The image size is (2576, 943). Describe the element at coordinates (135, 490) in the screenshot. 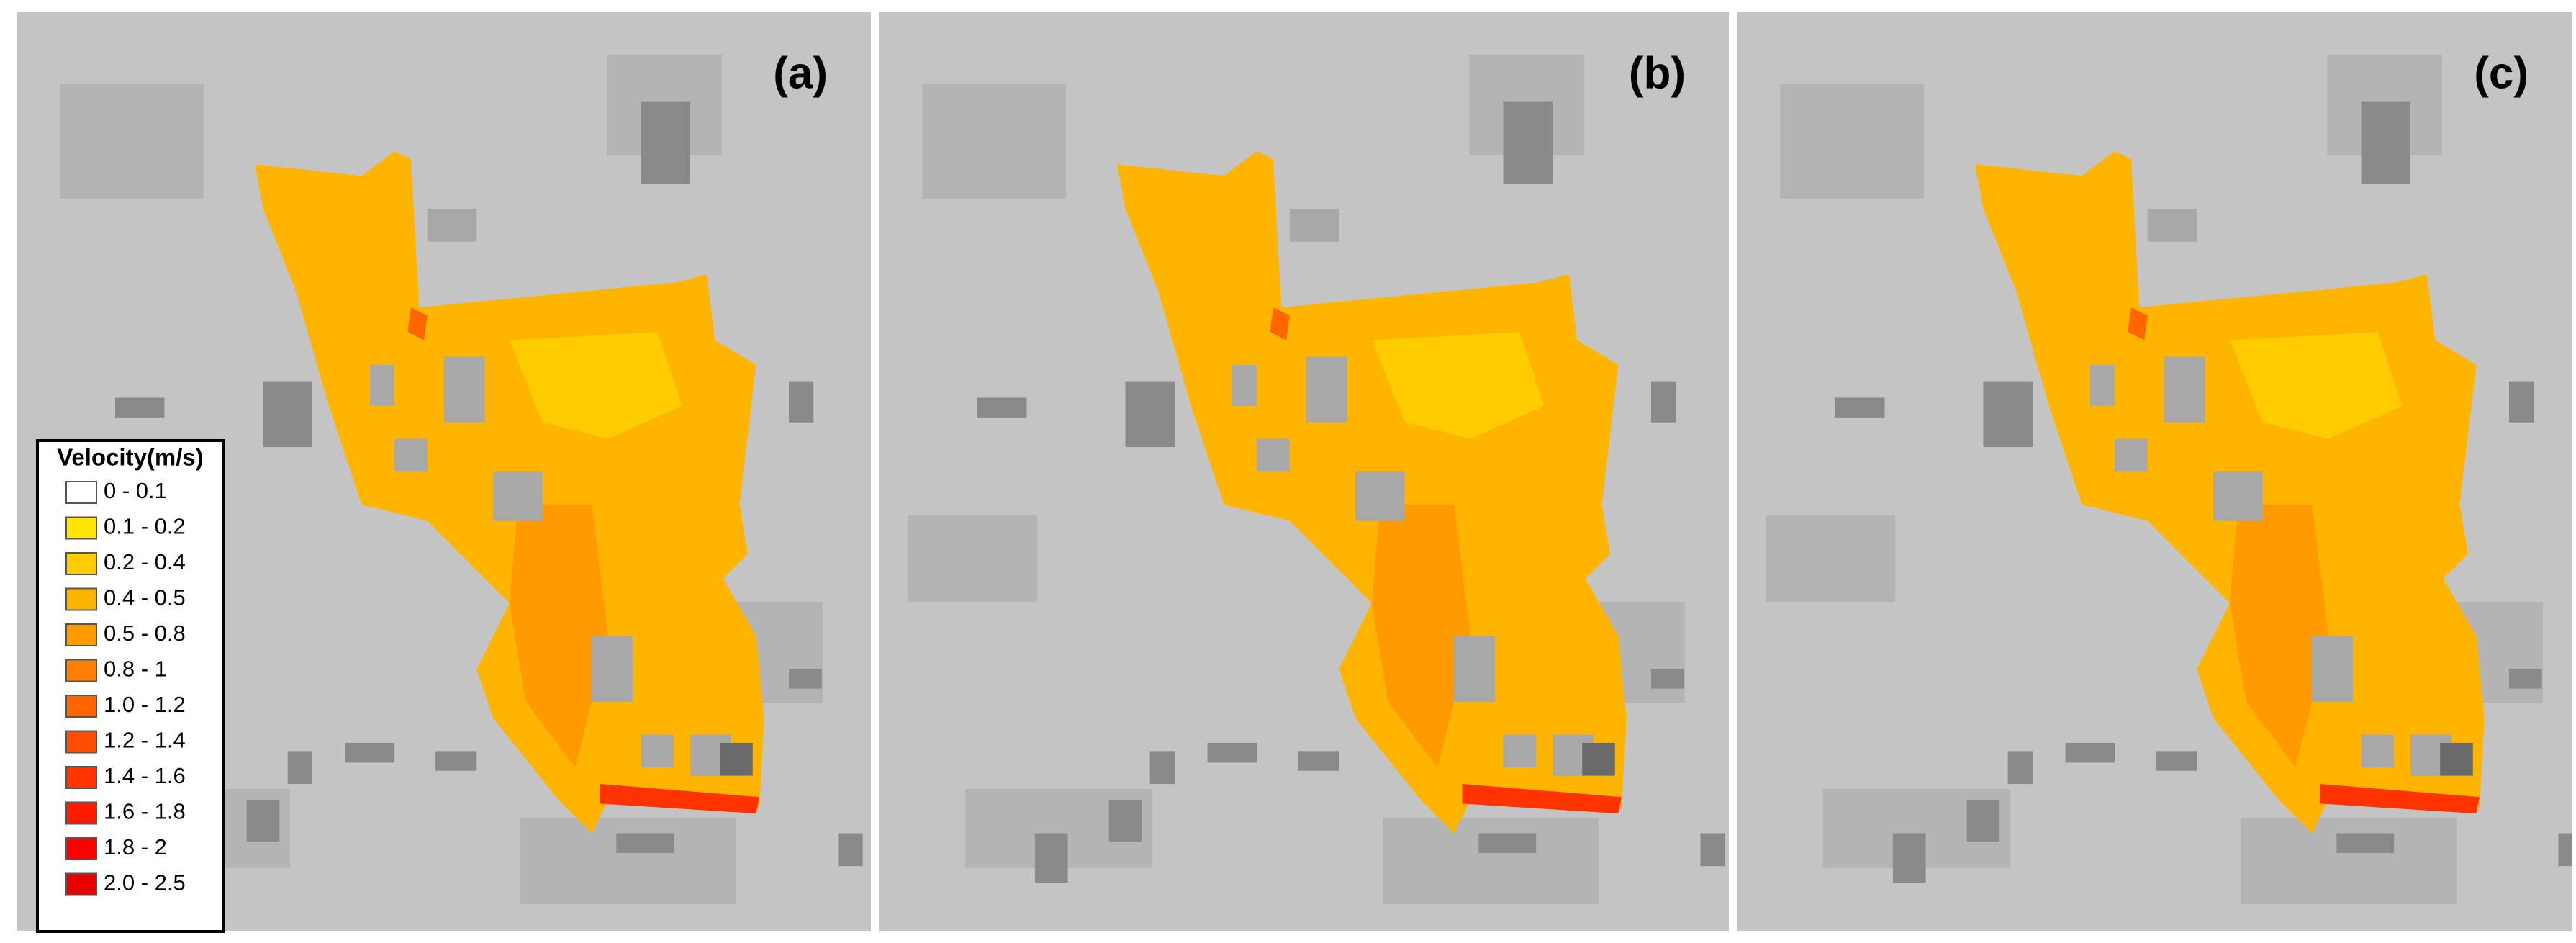

I see `legend-label: 0 - 0.1` at that location.